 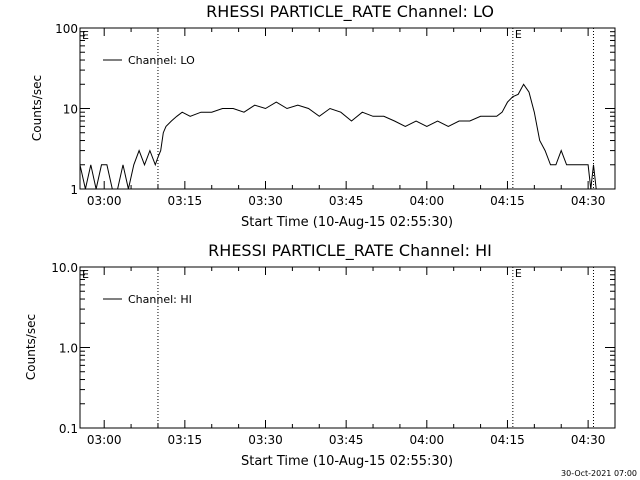 I want to click on legend: Channel: HI, so click(x=147, y=299).